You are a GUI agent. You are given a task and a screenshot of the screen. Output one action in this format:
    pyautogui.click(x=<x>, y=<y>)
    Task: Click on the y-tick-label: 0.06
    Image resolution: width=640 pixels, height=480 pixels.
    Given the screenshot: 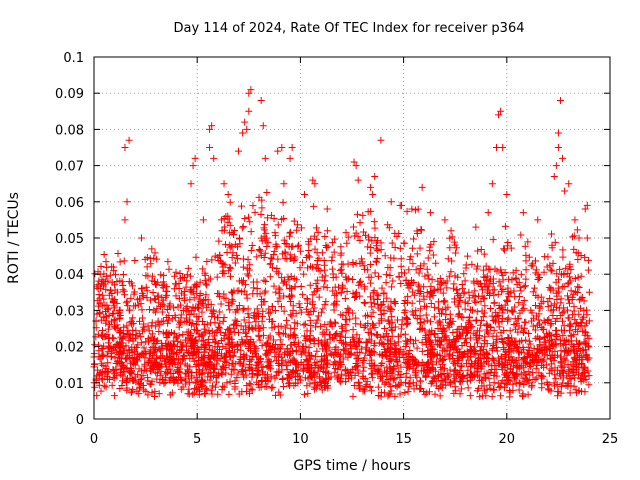 What is the action you would take?
    pyautogui.click(x=69, y=203)
    